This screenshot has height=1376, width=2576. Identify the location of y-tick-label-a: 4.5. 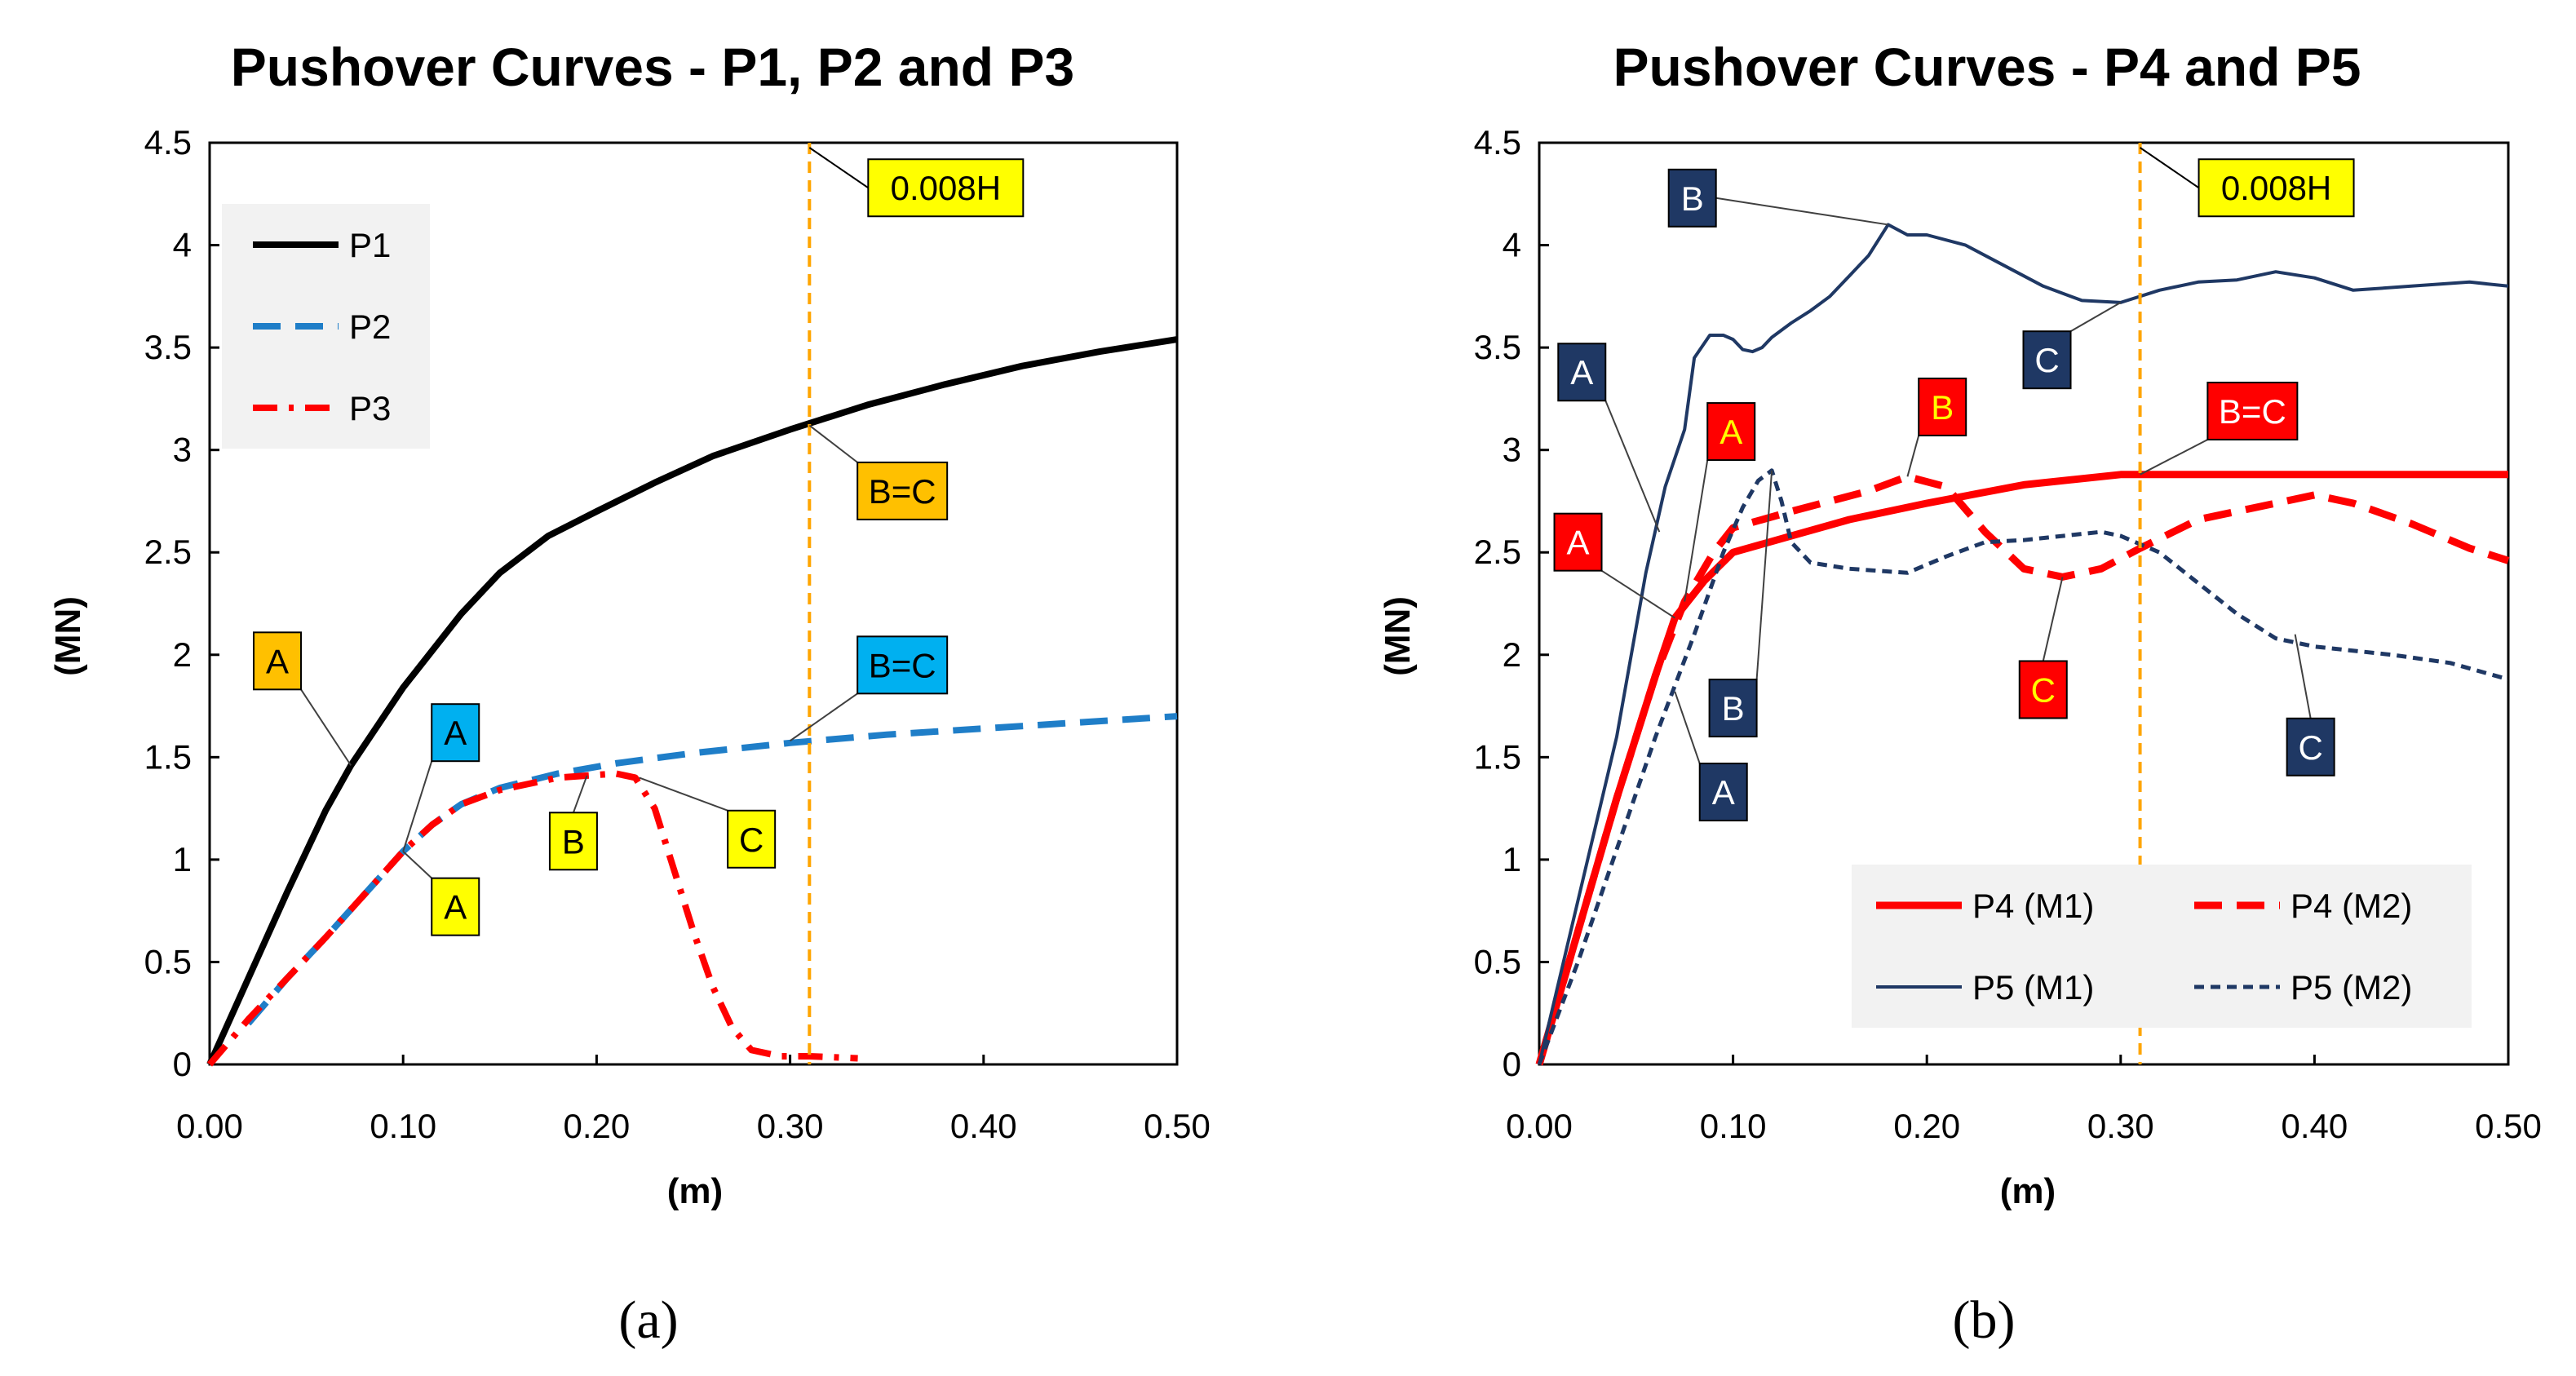
(168, 142).